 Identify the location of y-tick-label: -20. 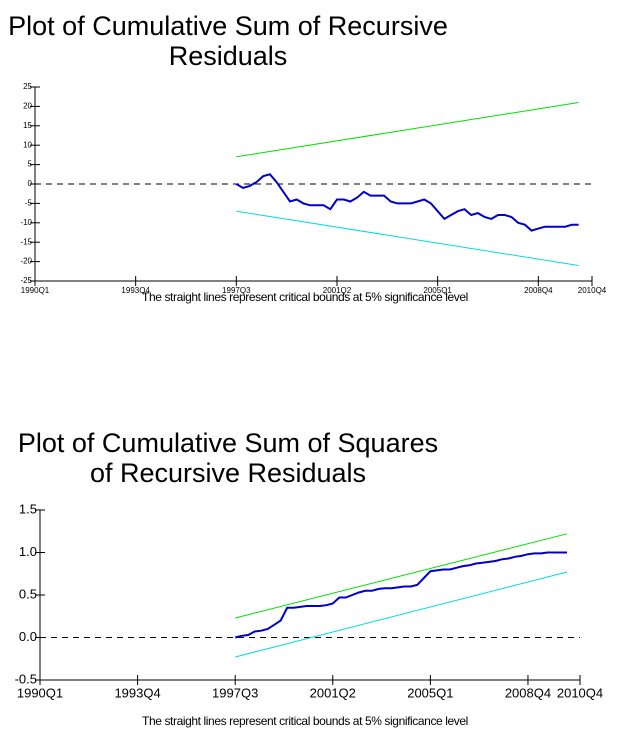
(26, 261).